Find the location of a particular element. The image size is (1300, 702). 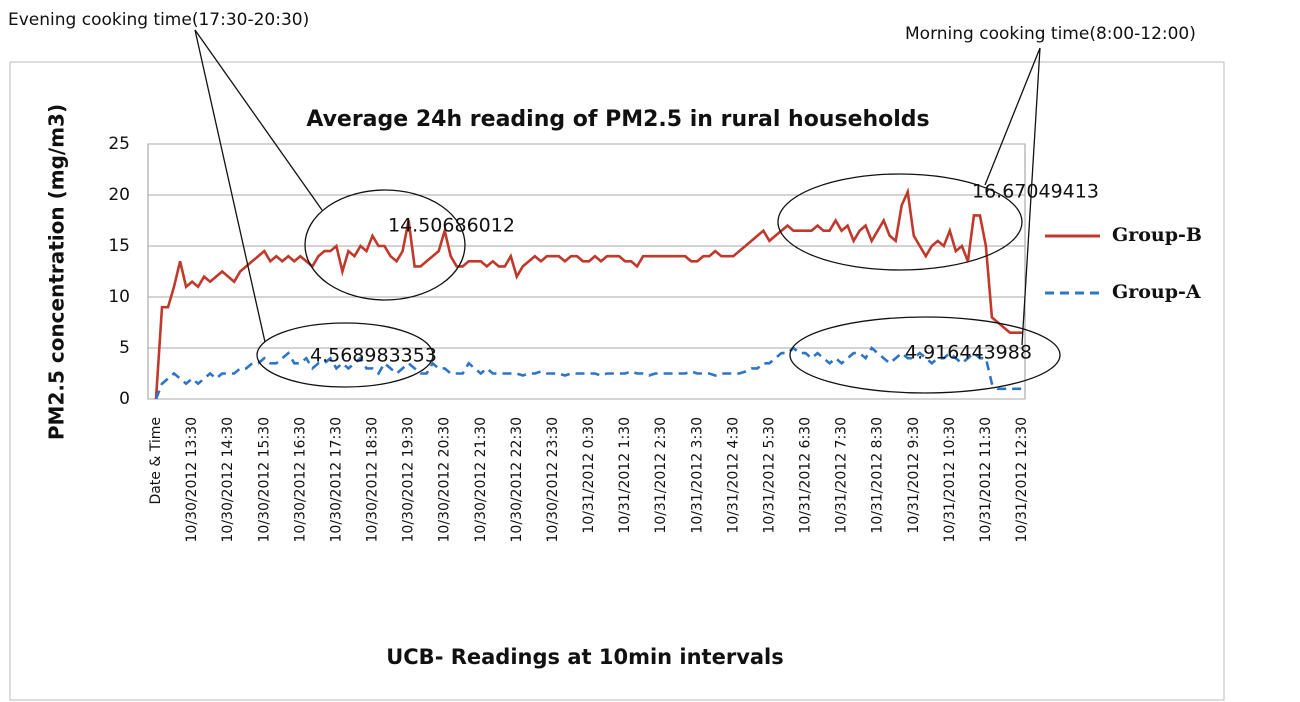

annotation: Morning cooking time(8:00-12:00) is located at coordinates (1050, 34).